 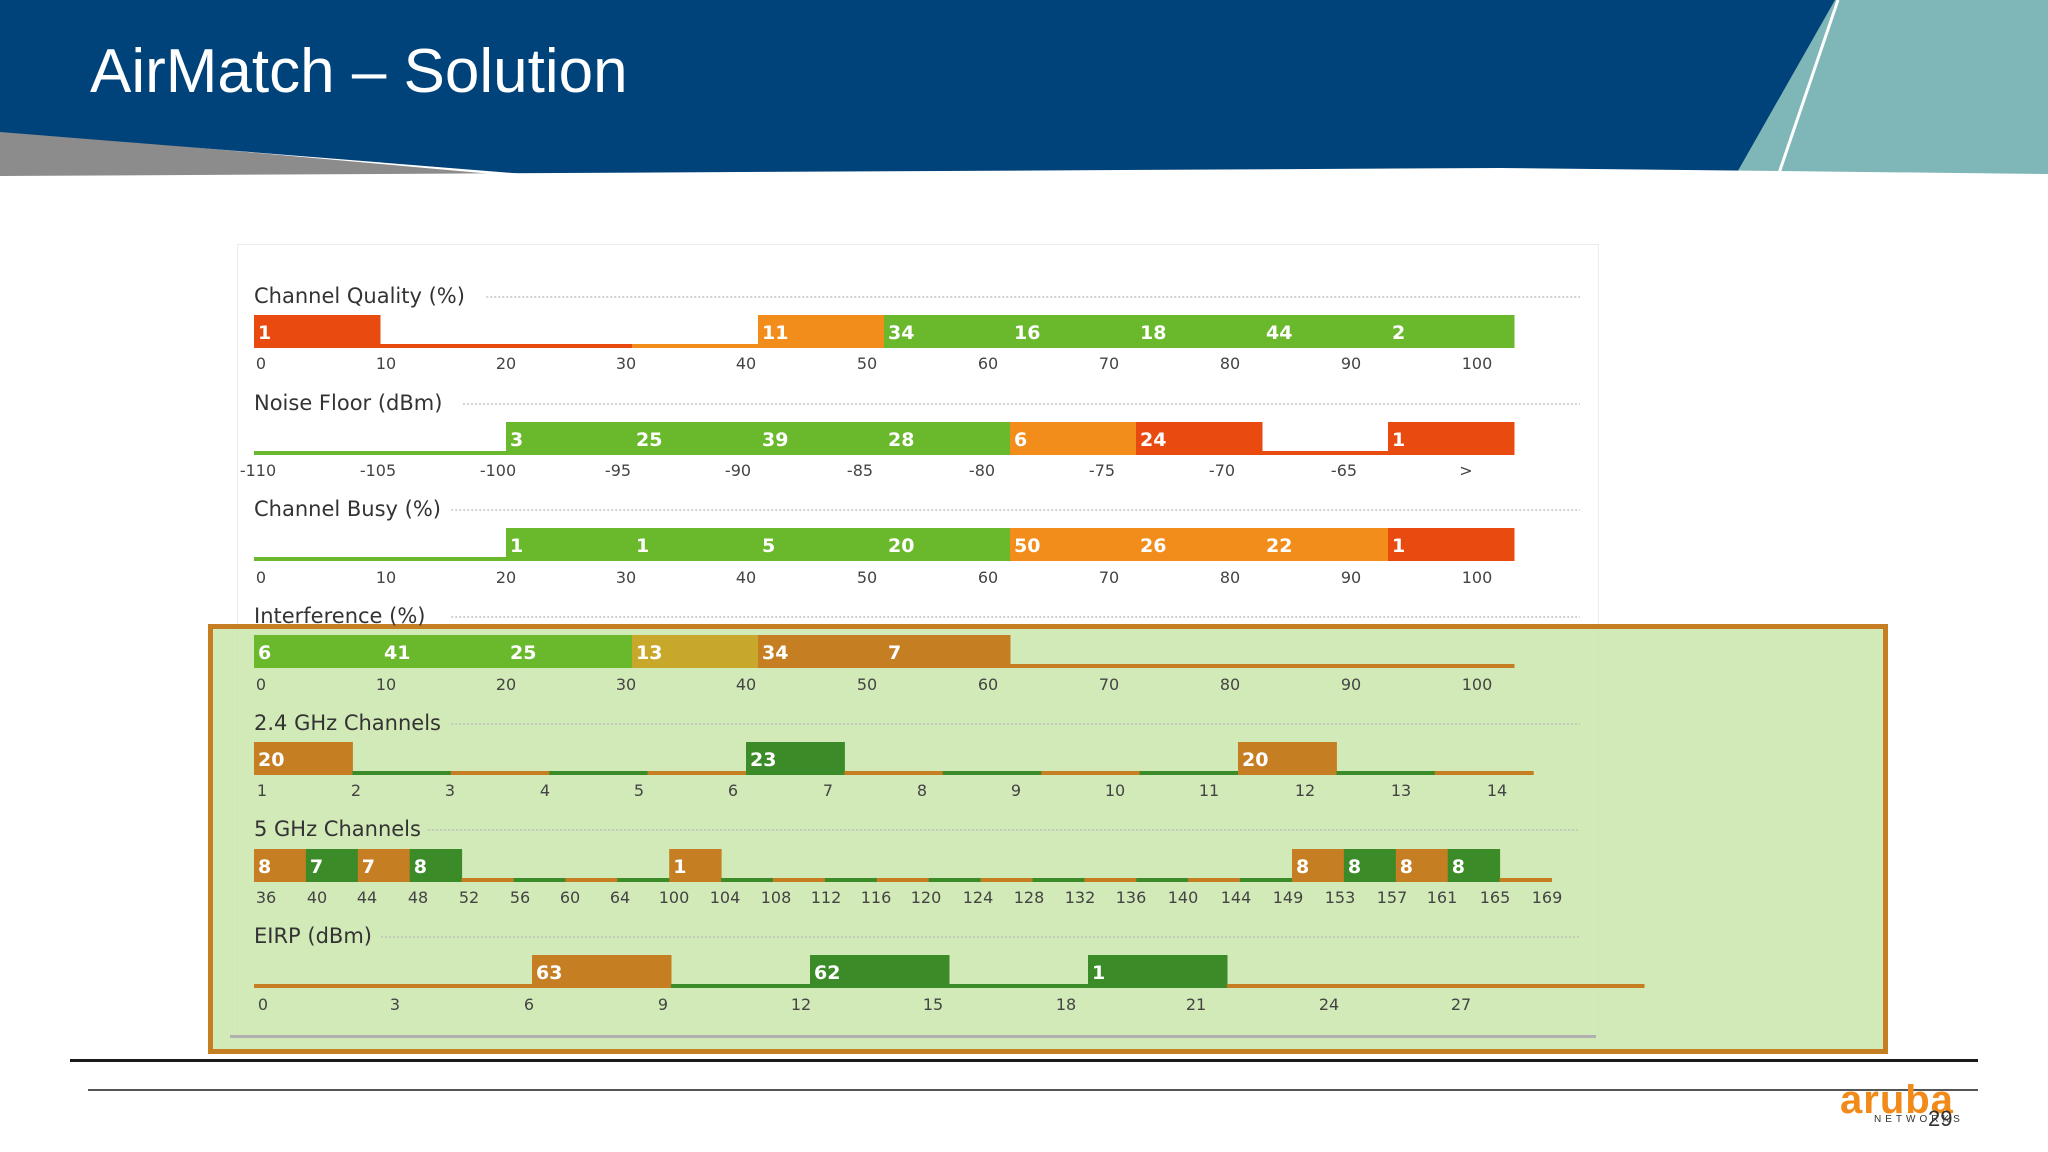 What do you see at coordinates (1230, 577) in the screenshot?
I see `chart-3-tick-9: 80` at bounding box center [1230, 577].